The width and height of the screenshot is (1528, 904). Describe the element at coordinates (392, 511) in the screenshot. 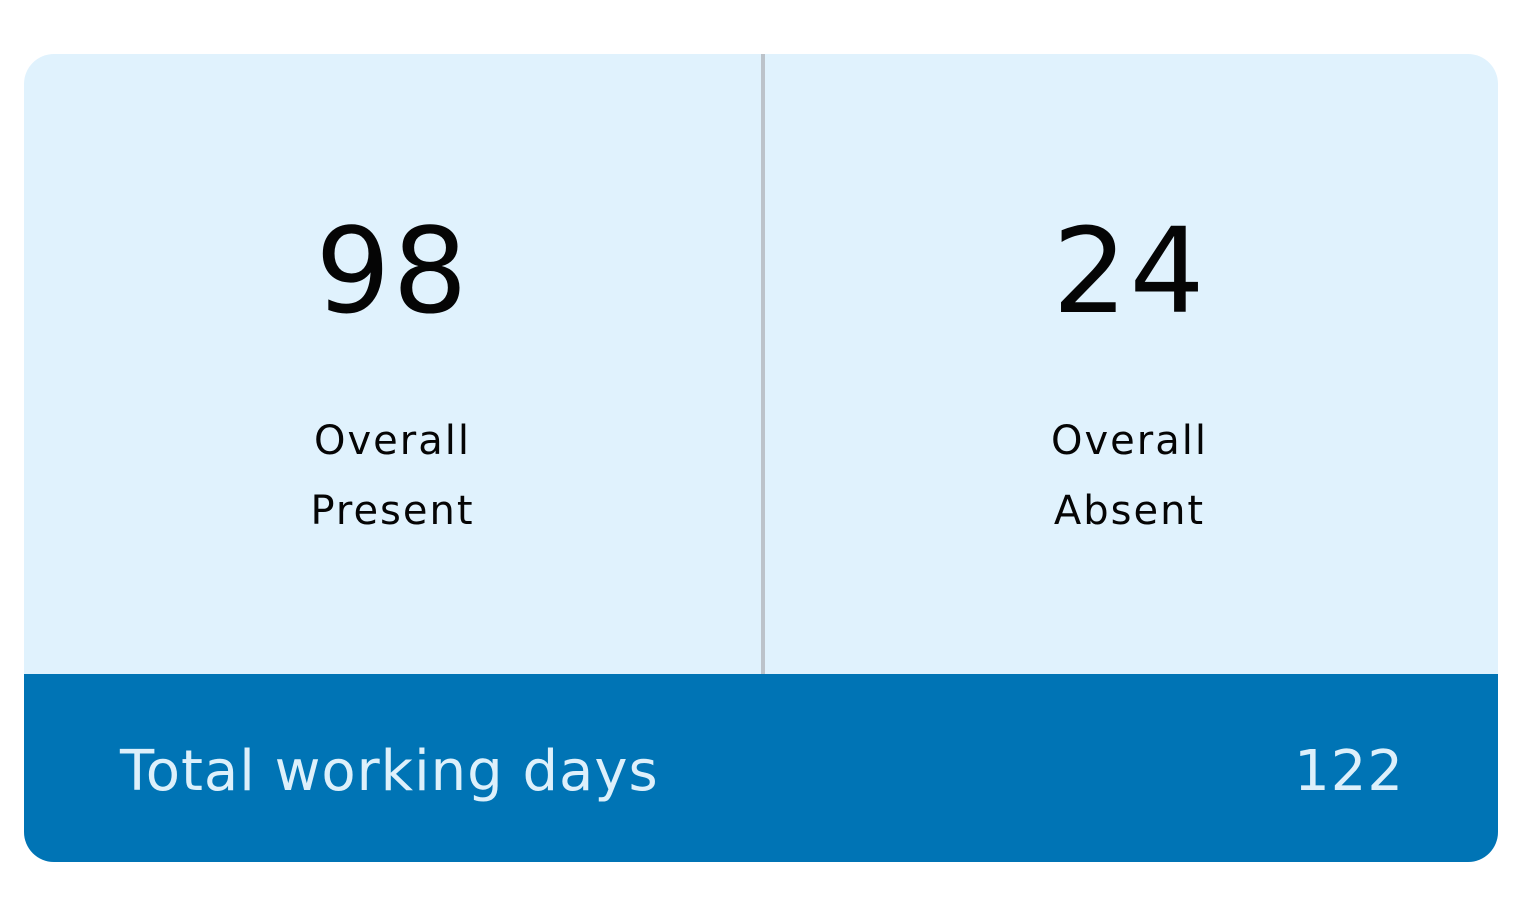

I see `present-label-line2: Present` at that location.